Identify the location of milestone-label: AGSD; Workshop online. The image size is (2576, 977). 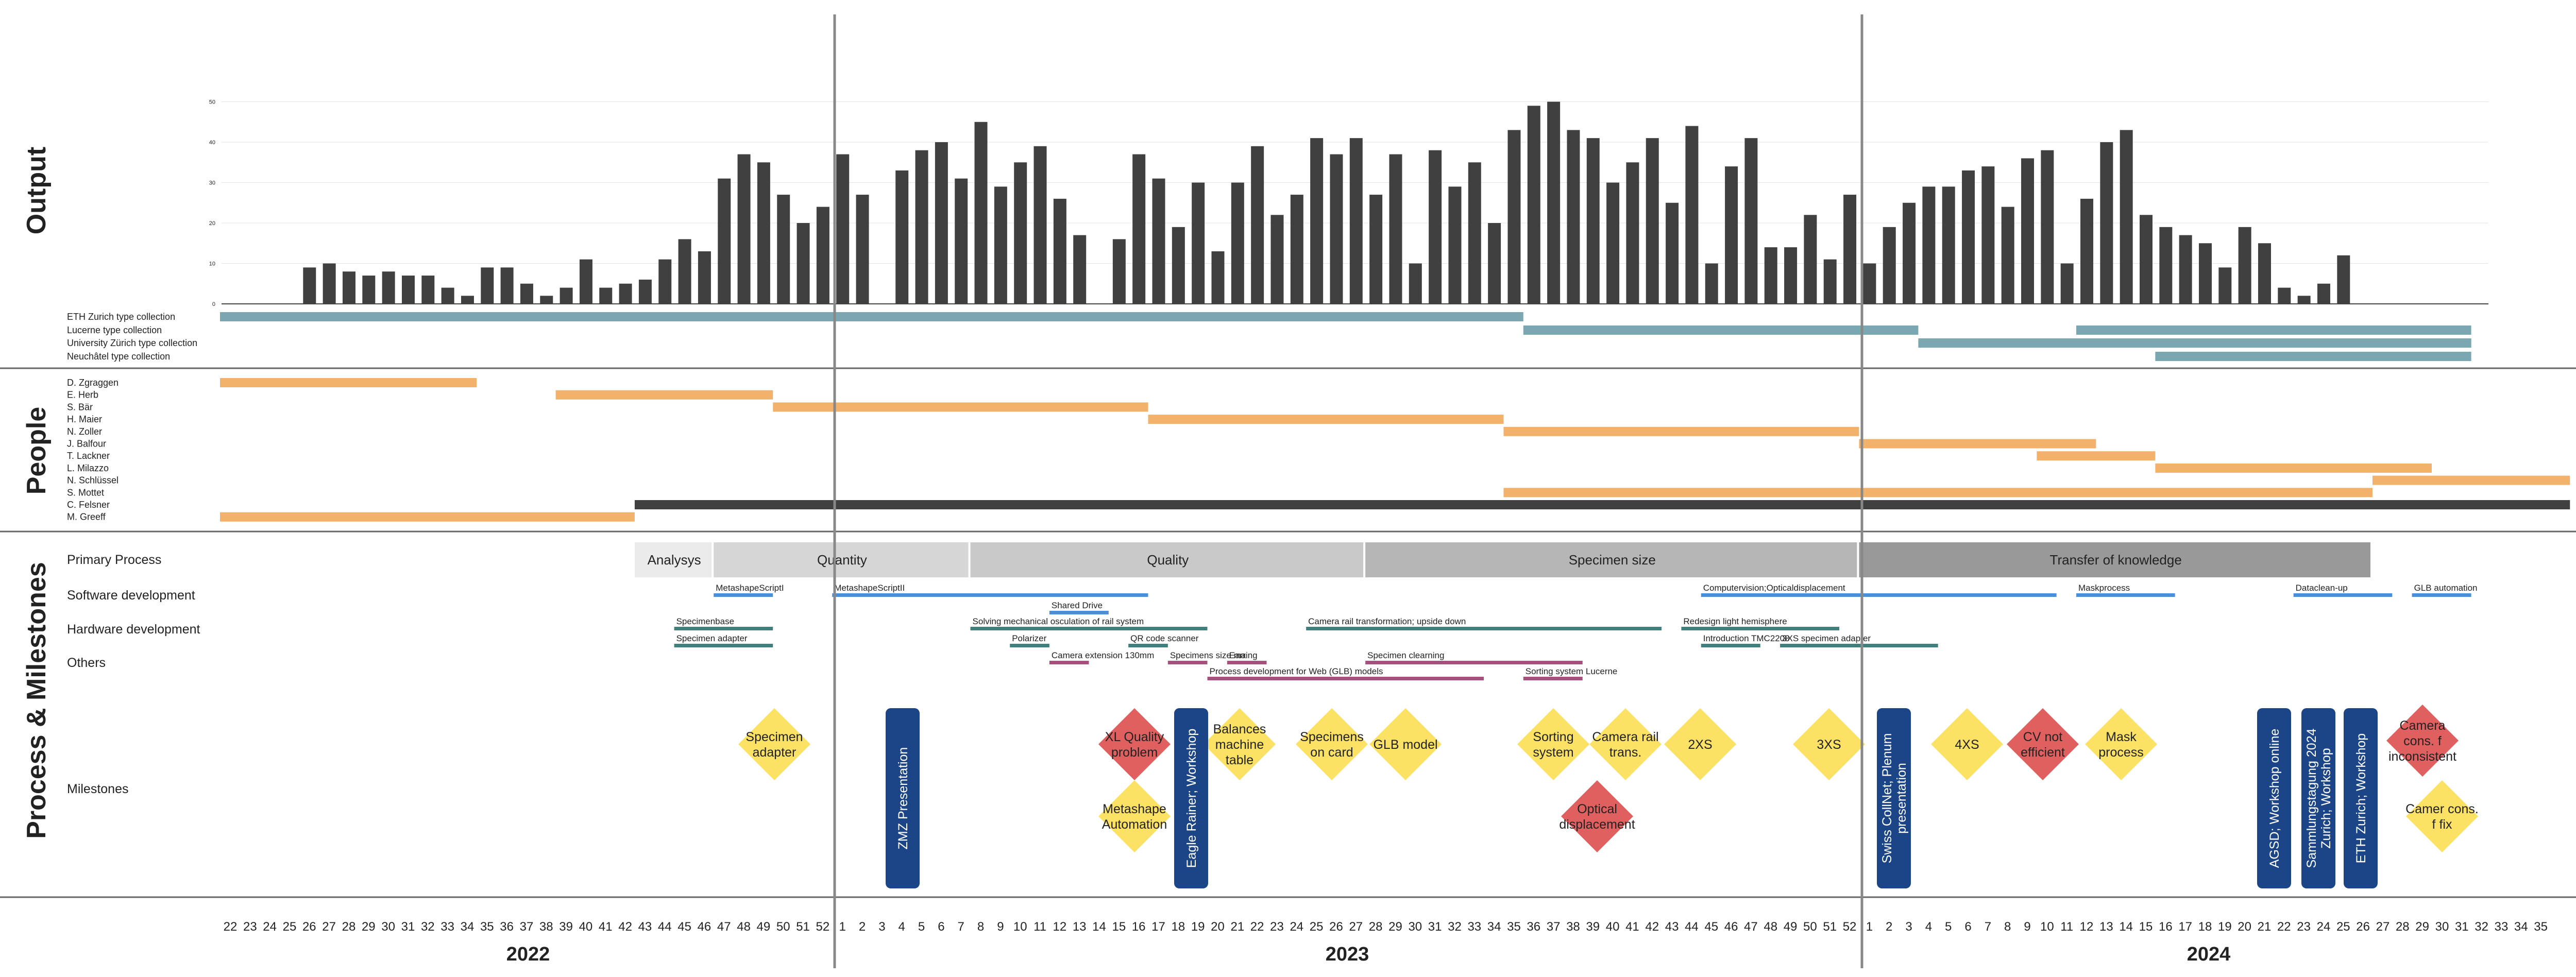
(2274, 798).